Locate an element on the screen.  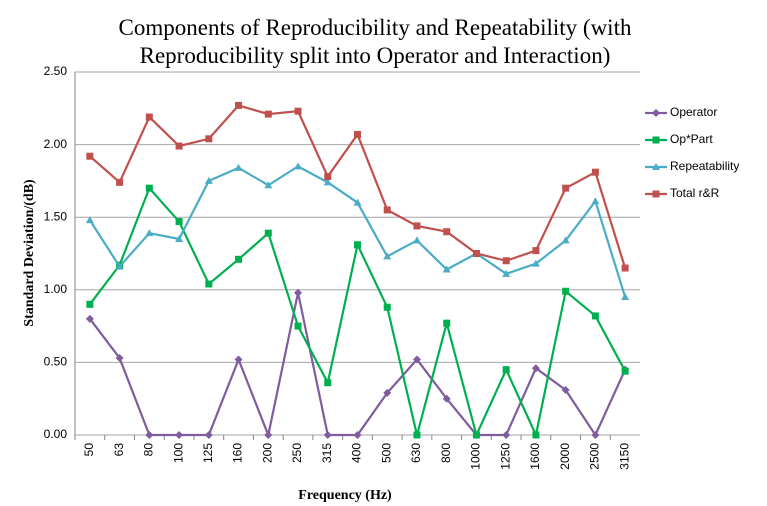
x-tick-label: 125 is located at coordinates (208, 453).